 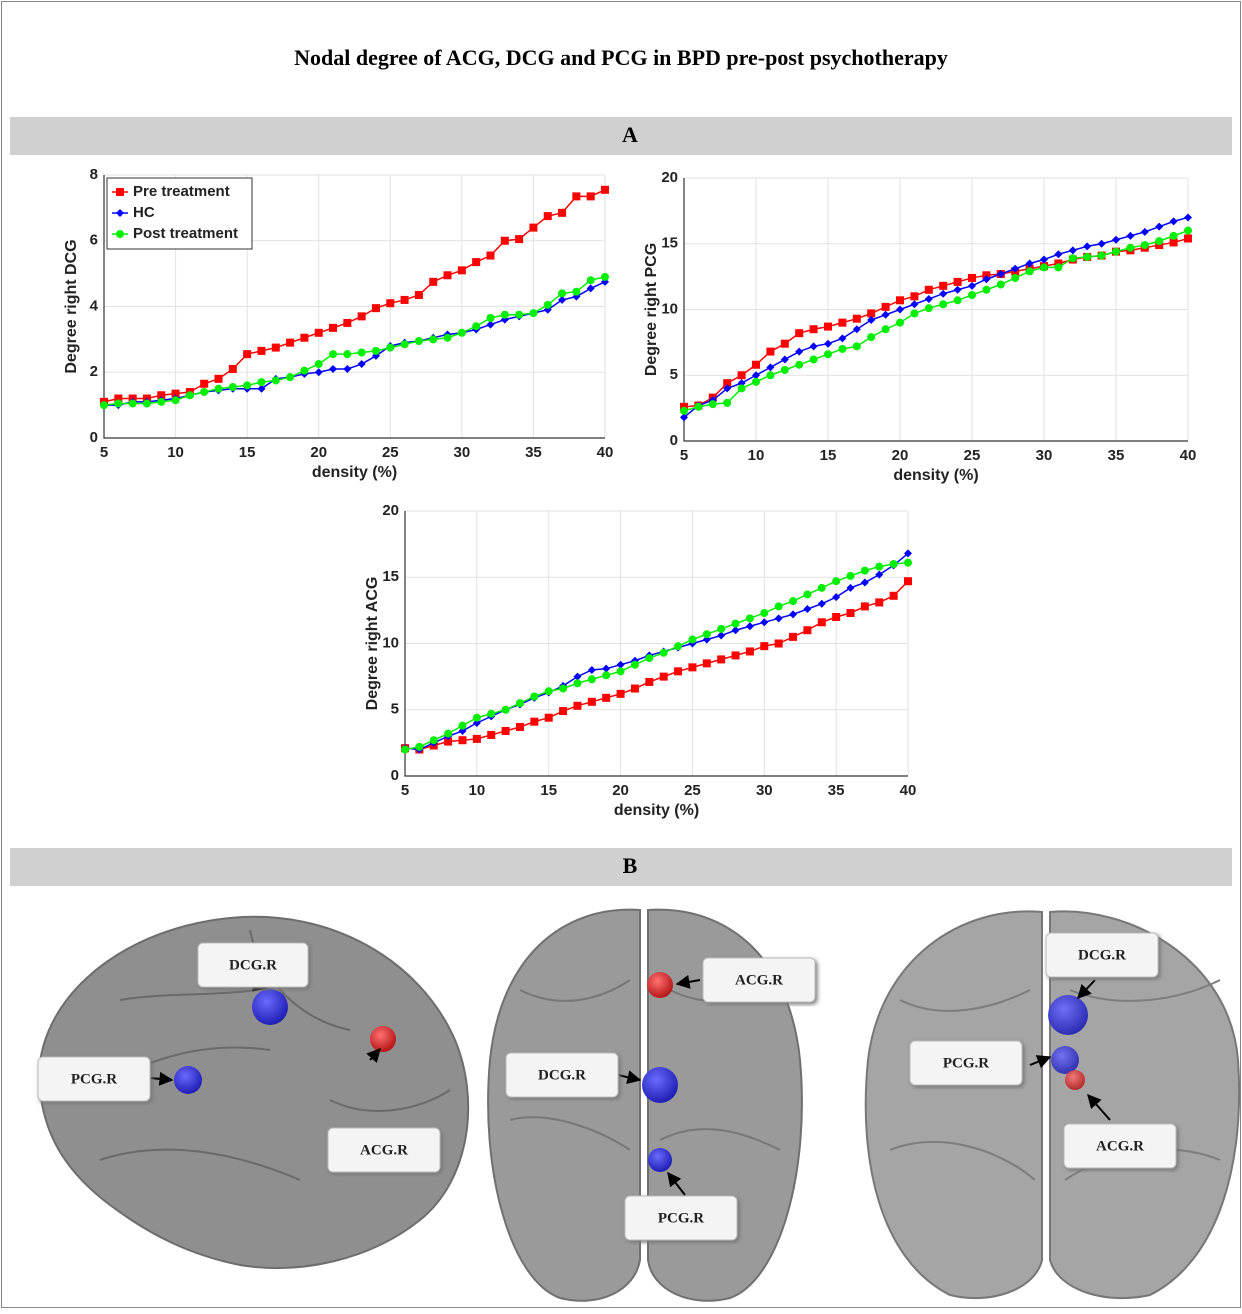 What do you see at coordinates (354, 472) in the screenshot?
I see `x-axis-label: density (%)` at bounding box center [354, 472].